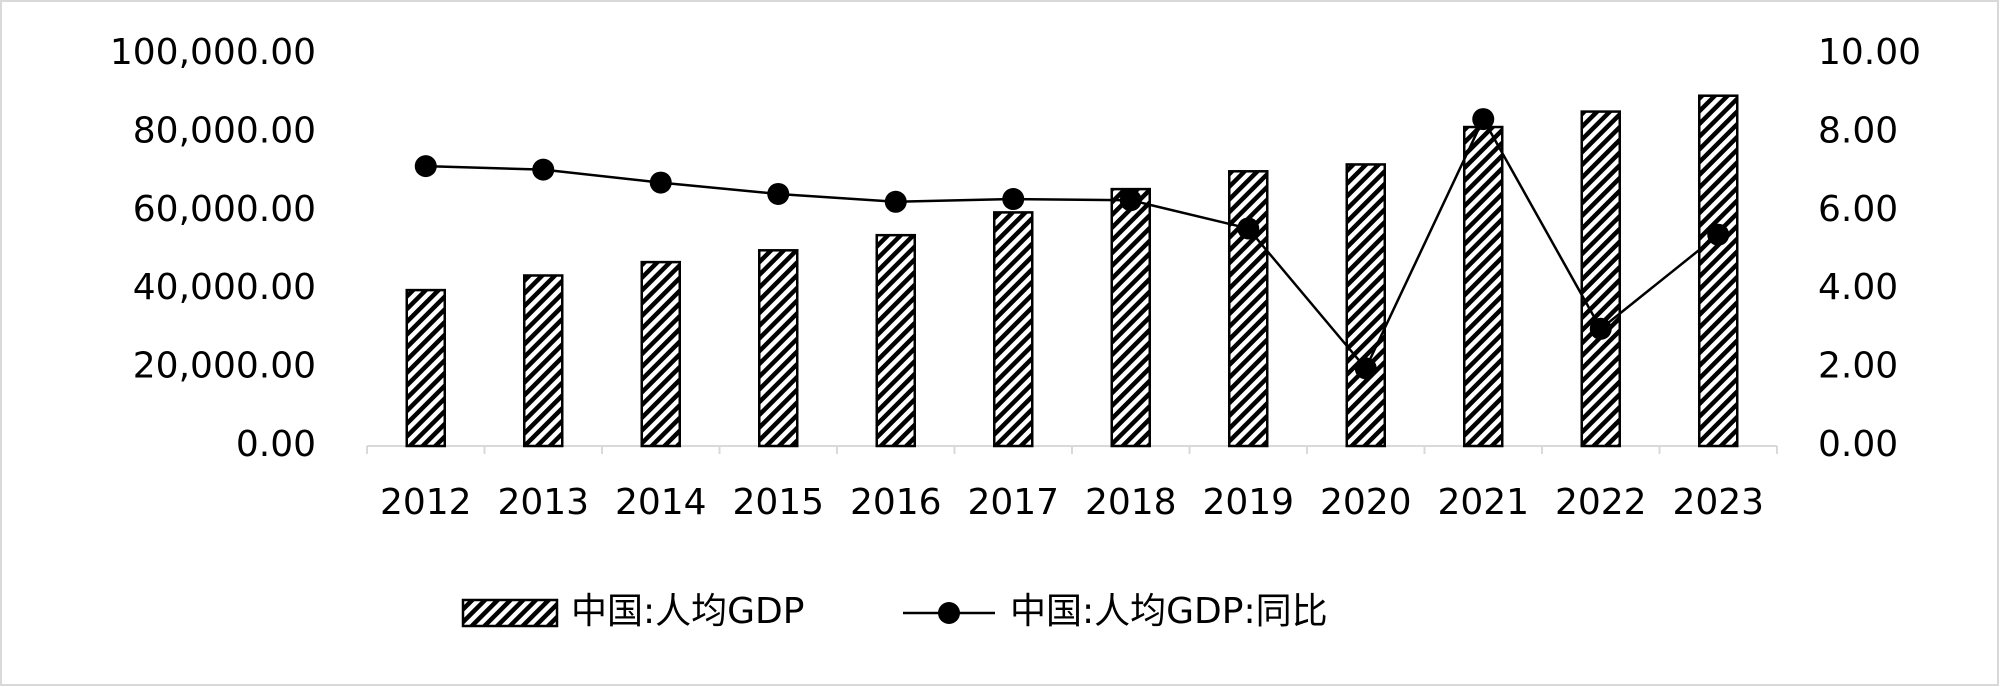 The width and height of the screenshot is (2000, 687). Describe the element at coordinates (778, 502) in the screenshot. I see `x-tick-label: 2015` at that location.